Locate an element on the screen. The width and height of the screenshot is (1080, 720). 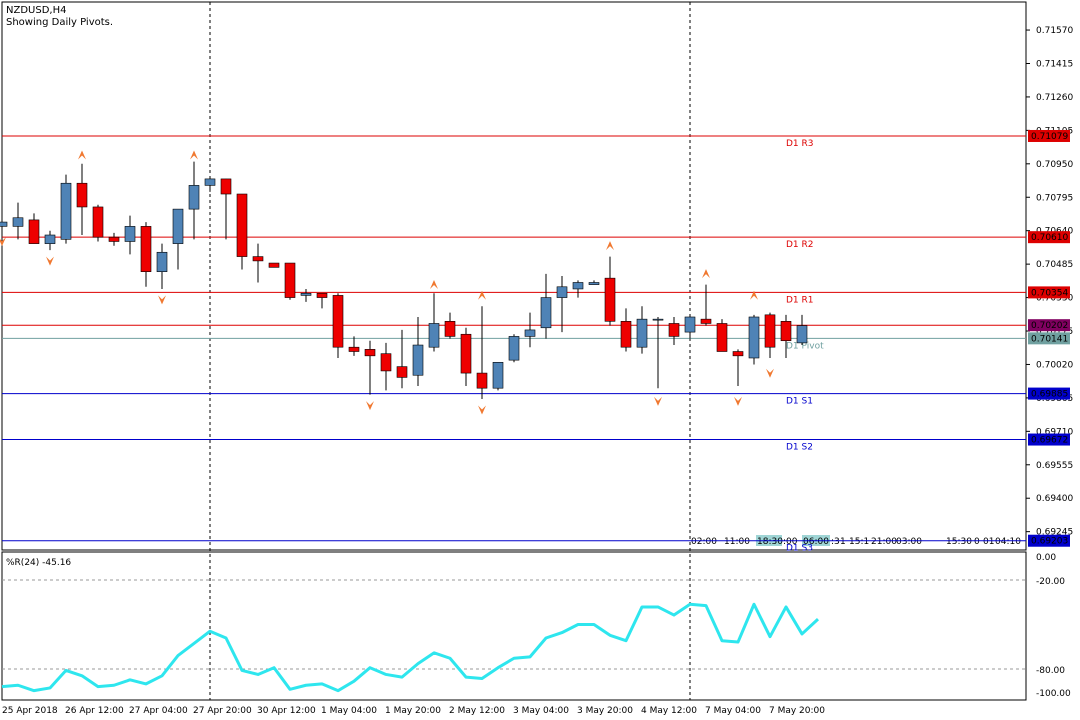
price-label: 0.70795 is located at coordinates (1054, 198).